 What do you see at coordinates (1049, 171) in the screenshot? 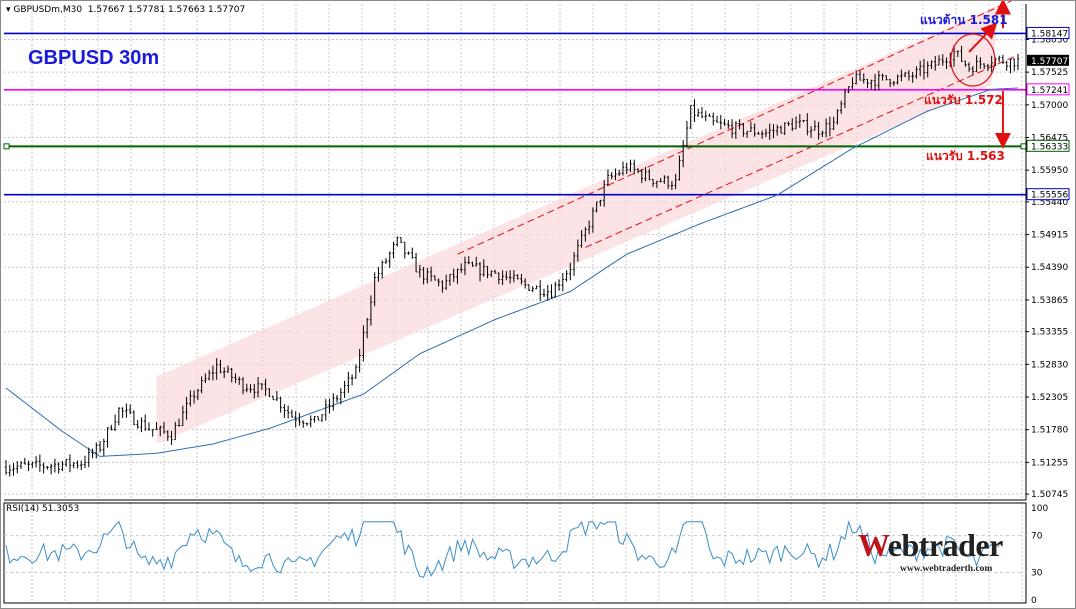
I see `price-tick-label: 1.55950` at bounding box center [1049, 171].